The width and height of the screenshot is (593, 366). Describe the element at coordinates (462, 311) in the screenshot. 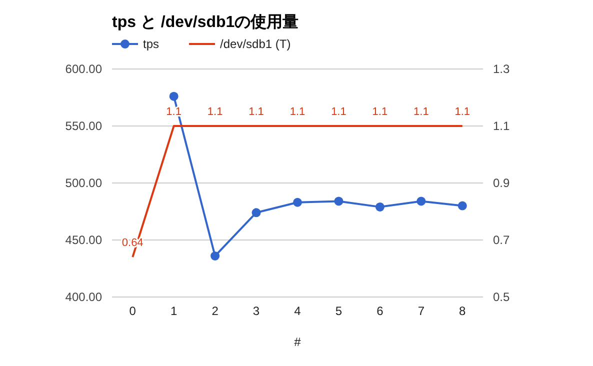

I see `x-tick-label: 8` at that location.